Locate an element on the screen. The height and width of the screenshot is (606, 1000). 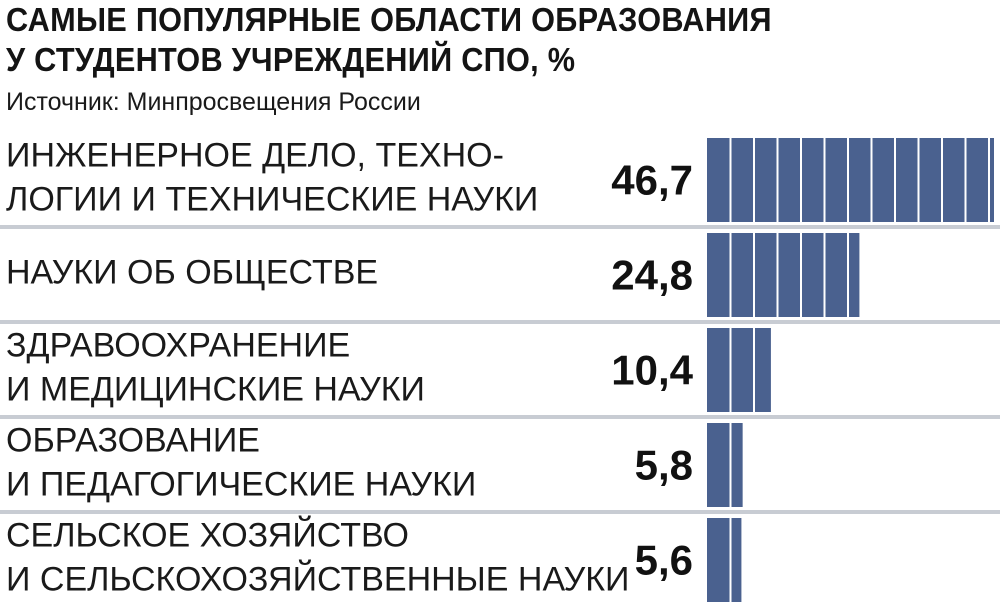
category-label: И СЕЛЬСКОХОЗЯЙСТВЕННЫЕ НАУКИ is located at coordinates (318, 580).